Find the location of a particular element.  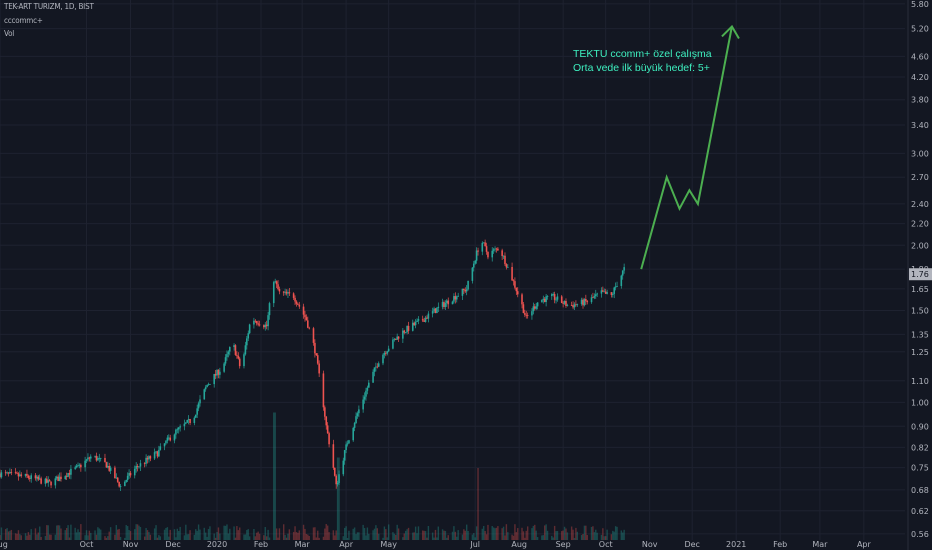

annotation-line-2: Orta vede ilk büyük hedef: 5+ is located at coordinates (641, 68).